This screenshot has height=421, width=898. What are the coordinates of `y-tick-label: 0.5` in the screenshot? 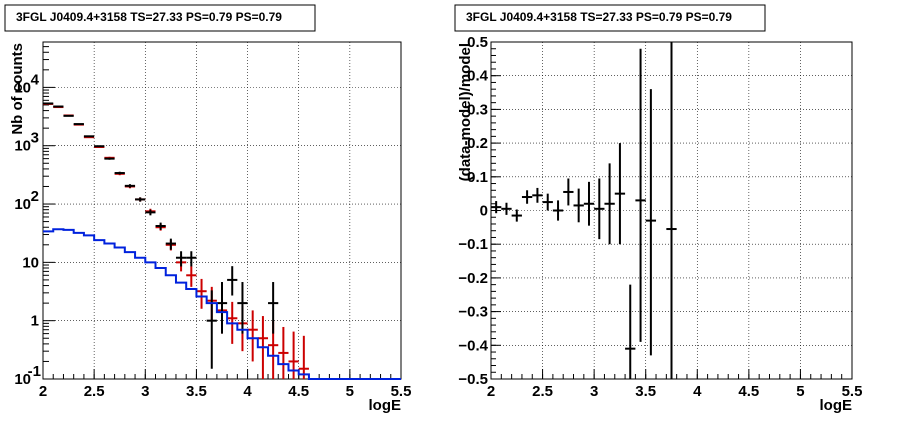 It's located at (477, 42).